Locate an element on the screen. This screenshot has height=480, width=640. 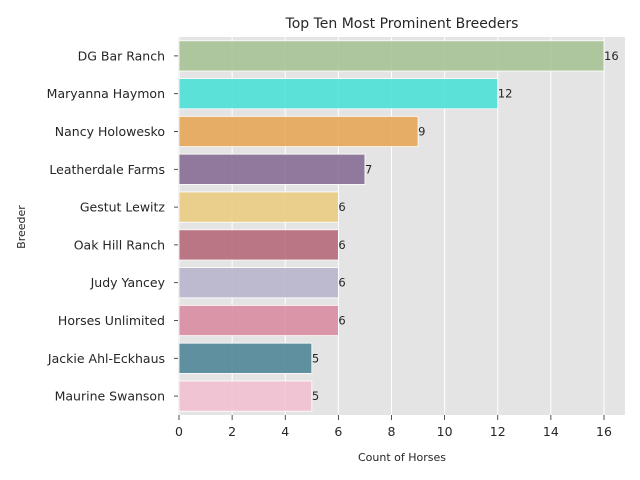
x-tick-label: 10 is located at coordinates (445, 431).